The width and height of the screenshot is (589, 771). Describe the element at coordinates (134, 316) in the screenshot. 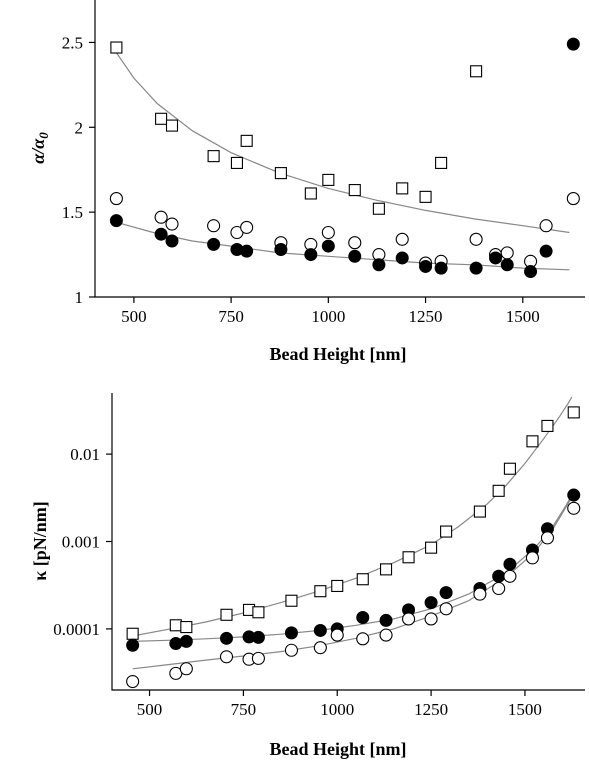

I see `alpha-x-tick-label: 500` at that location.